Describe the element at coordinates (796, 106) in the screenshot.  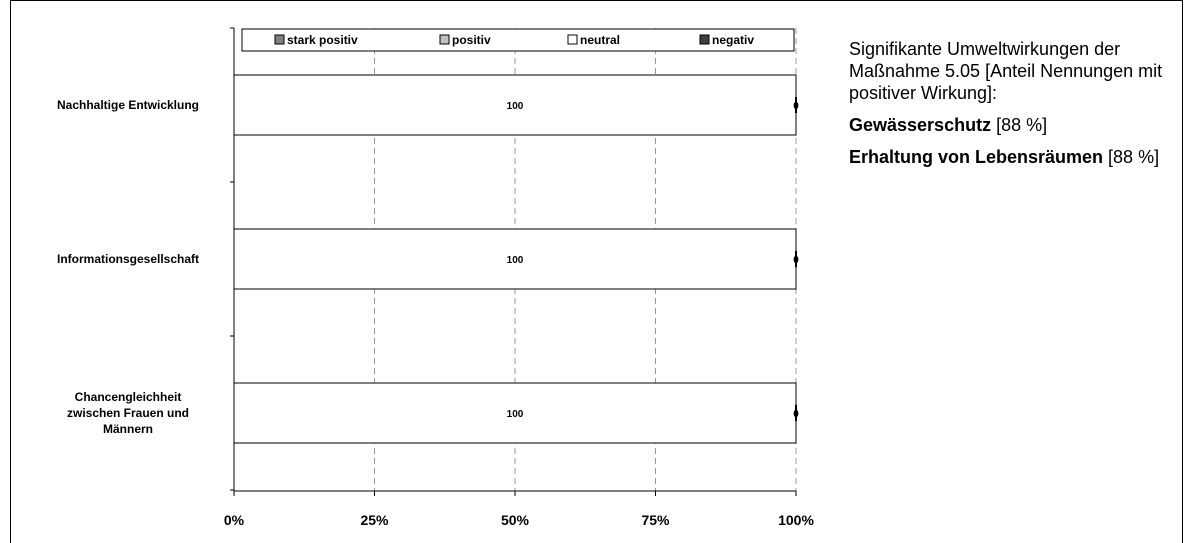
I see `data-label-1-negativ: 0` at that location.